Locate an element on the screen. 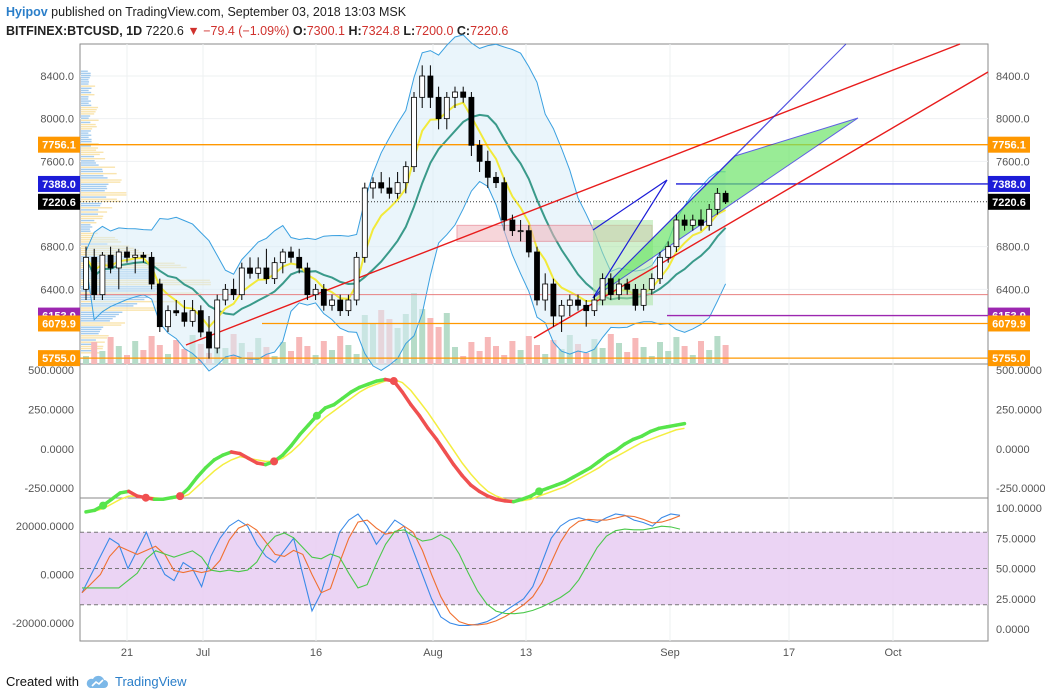 The width and height of the screenshot is (1057, 700). price-label-right: 5755.0 is located at coordinates (1009, 359).